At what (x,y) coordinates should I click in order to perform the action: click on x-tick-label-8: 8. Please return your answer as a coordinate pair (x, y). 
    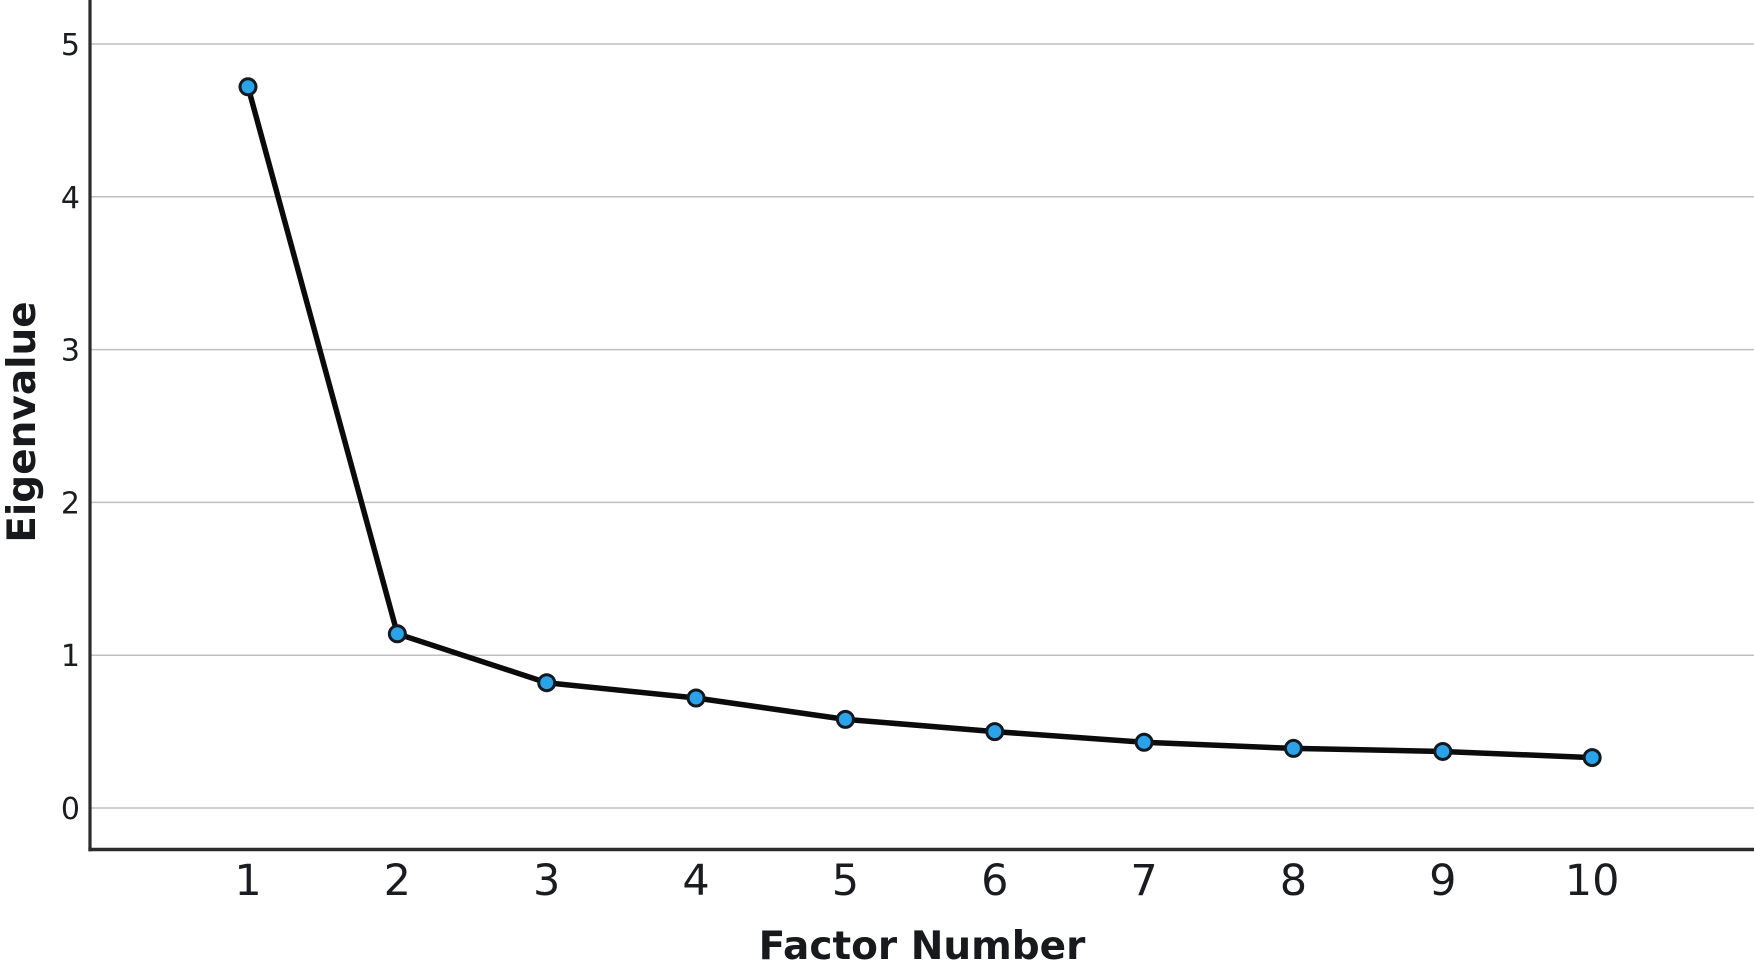
    Looking at the image, I should click on (1293, 881).